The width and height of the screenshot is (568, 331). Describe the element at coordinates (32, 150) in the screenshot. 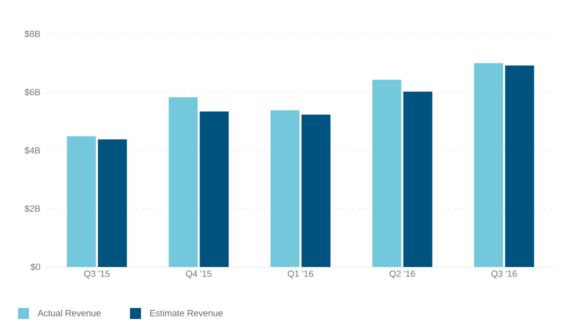

I see `y-tick-label: $4B` at that location.